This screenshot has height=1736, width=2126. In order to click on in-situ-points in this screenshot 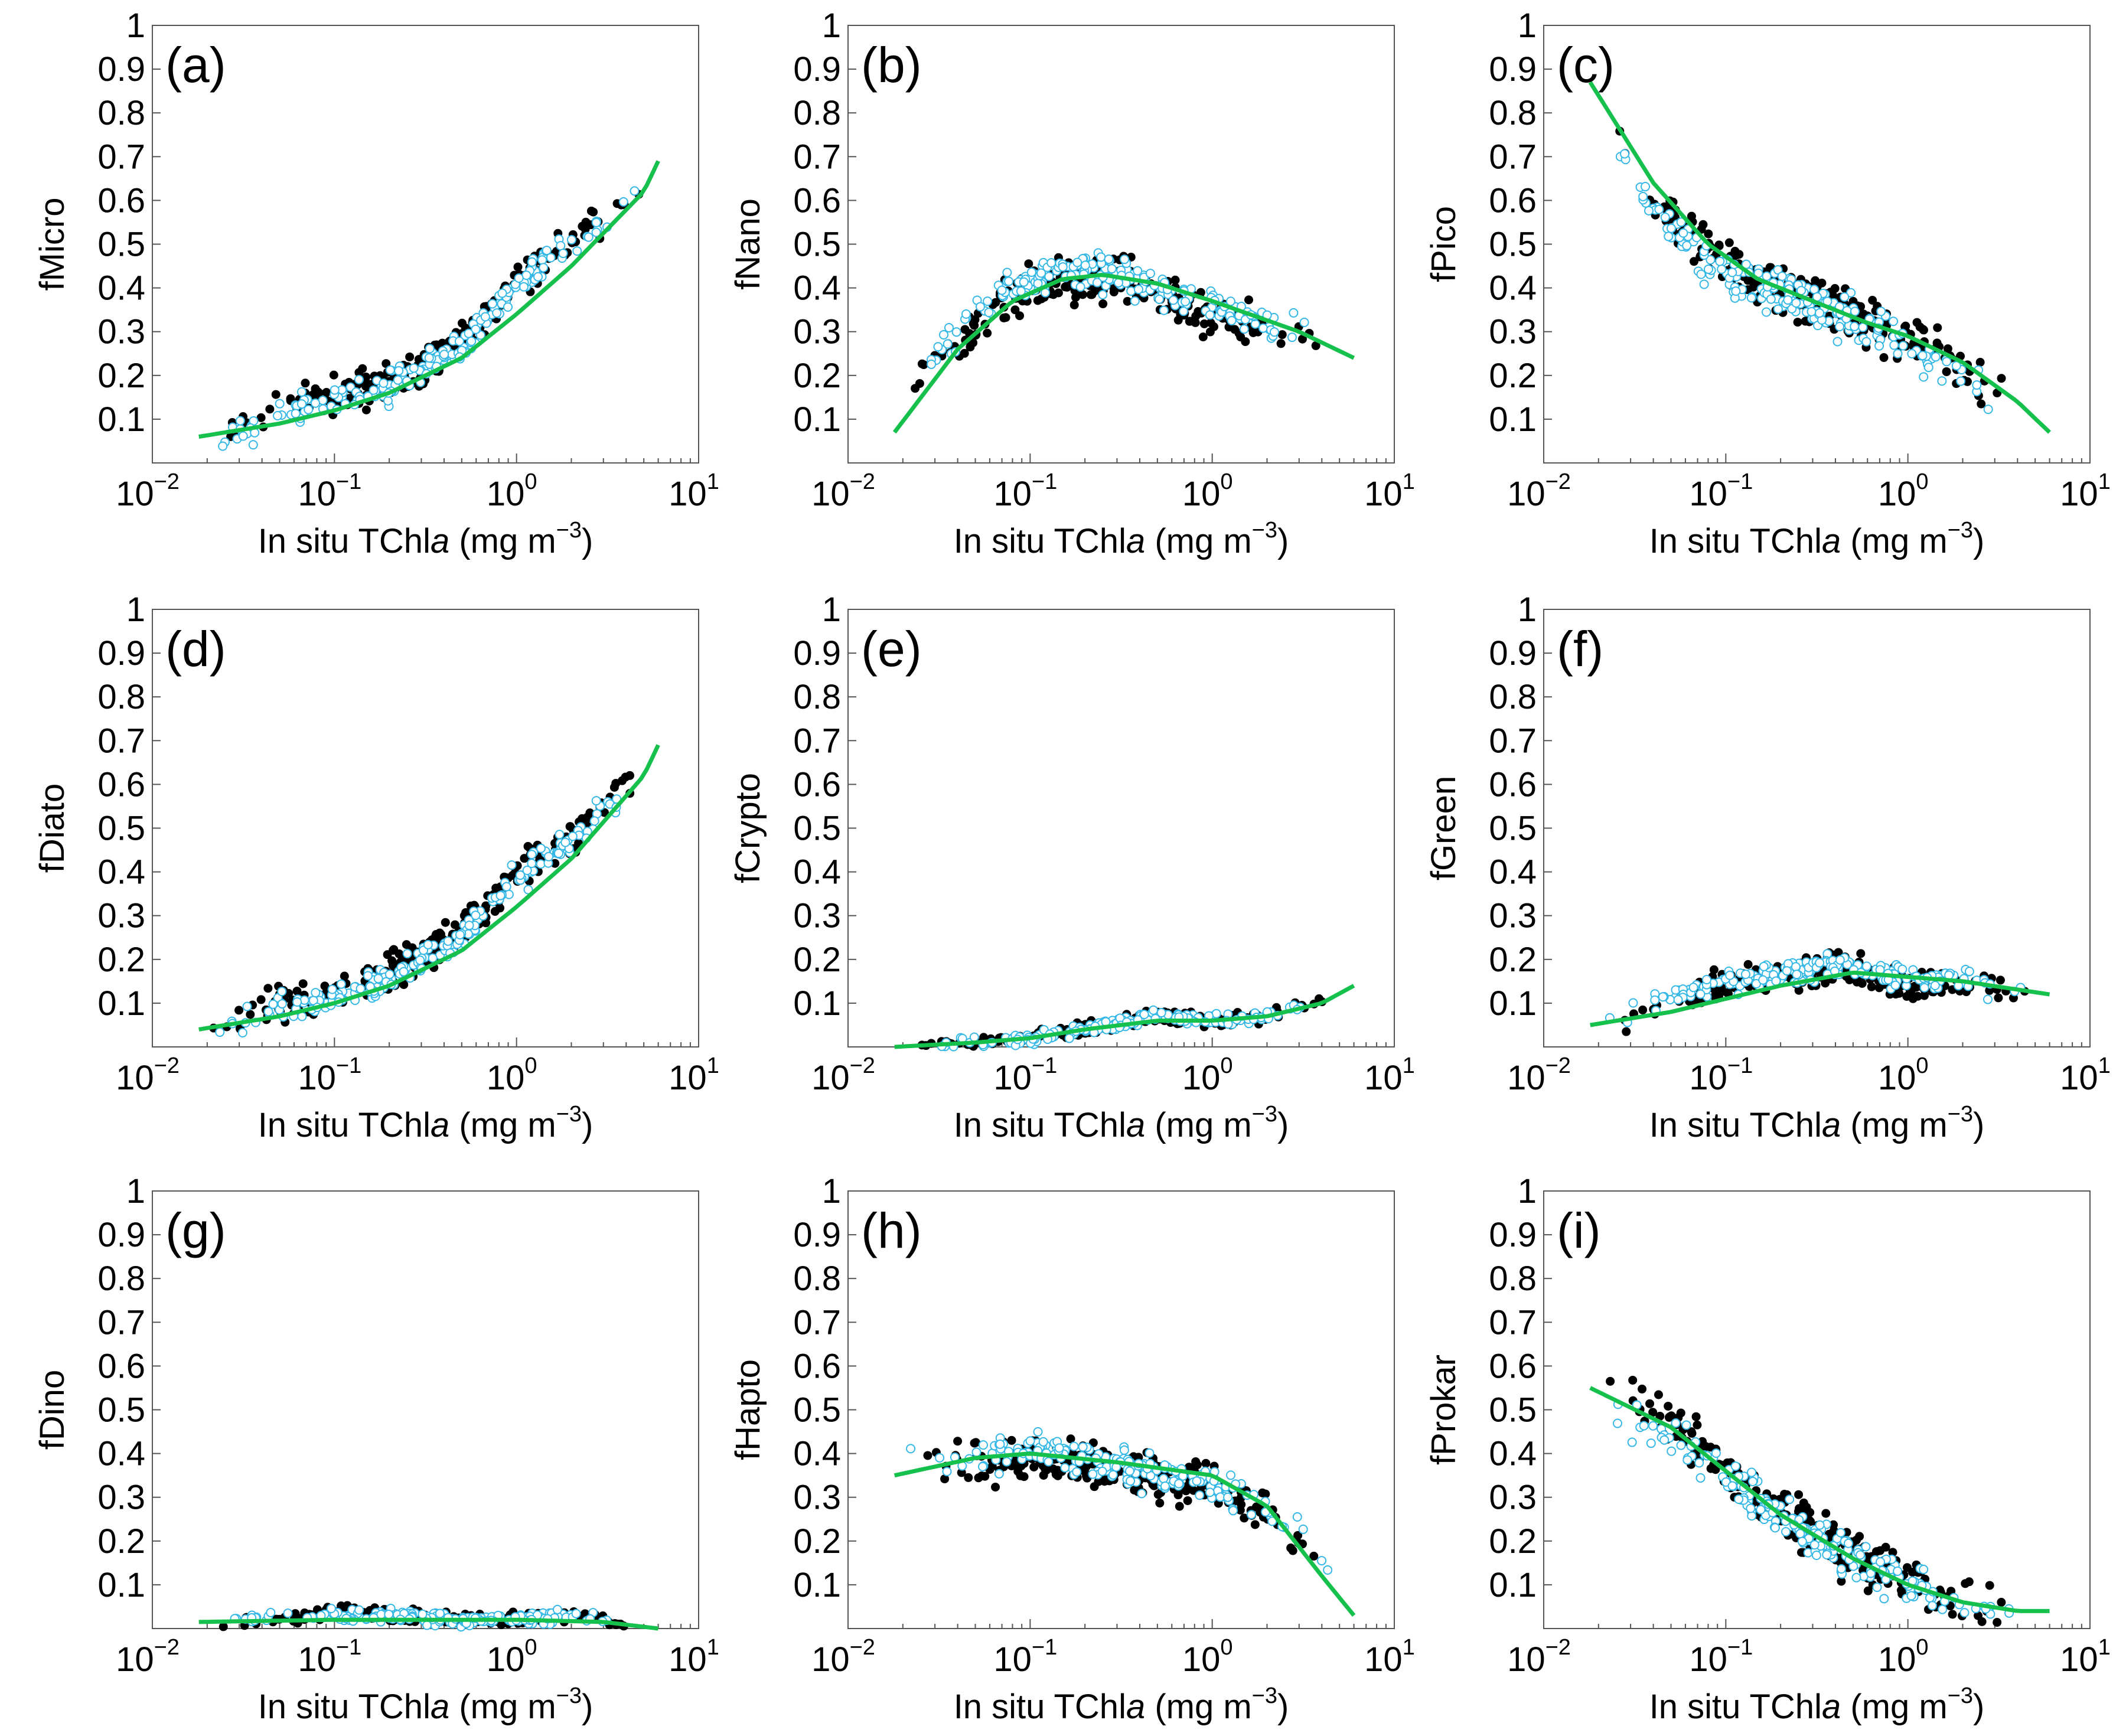, I will do `click(1806, 1501)`.